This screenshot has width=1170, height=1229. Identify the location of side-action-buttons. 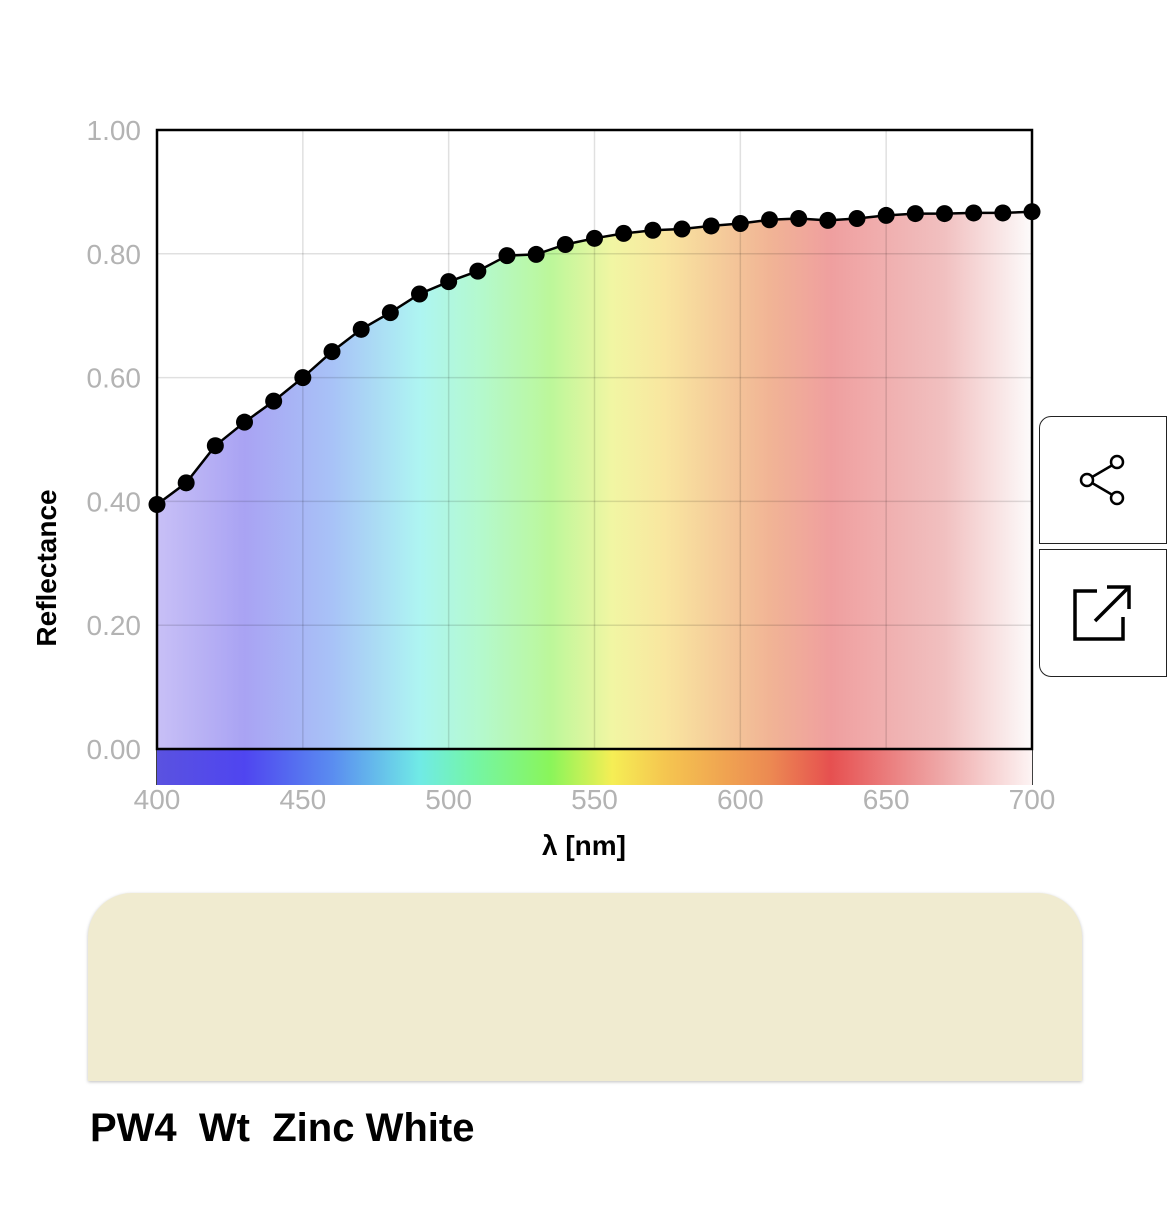
(1104, 547).